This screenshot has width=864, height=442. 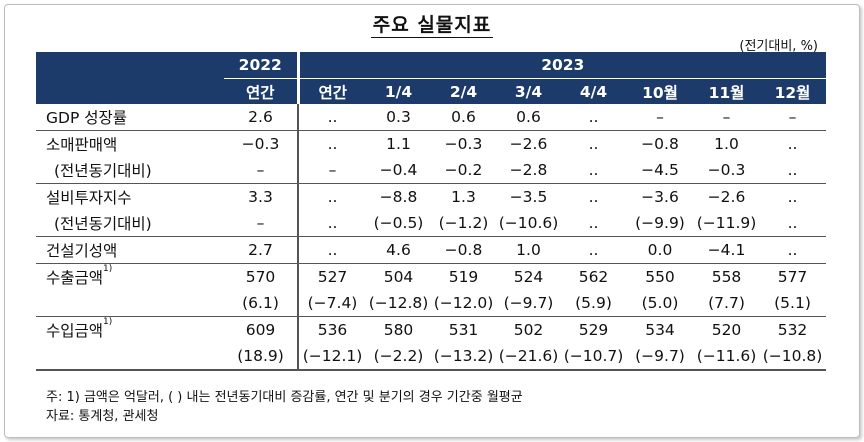 What do you see at coordinates (660, 330) in the screenshot?
I see `value-cell: 534` at bounding box center [660, 330].